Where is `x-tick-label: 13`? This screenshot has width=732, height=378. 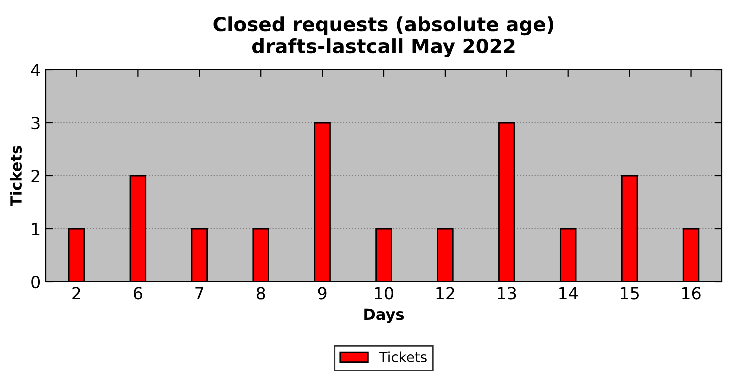
x-tick-label: 13 is located at coordinates (507, 293).